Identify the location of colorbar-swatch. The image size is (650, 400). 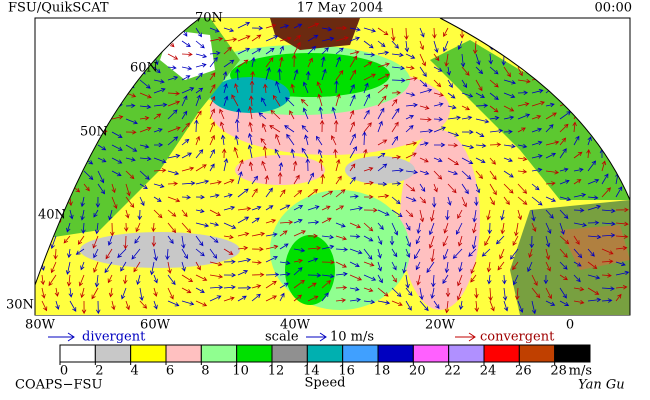
(148, 353).